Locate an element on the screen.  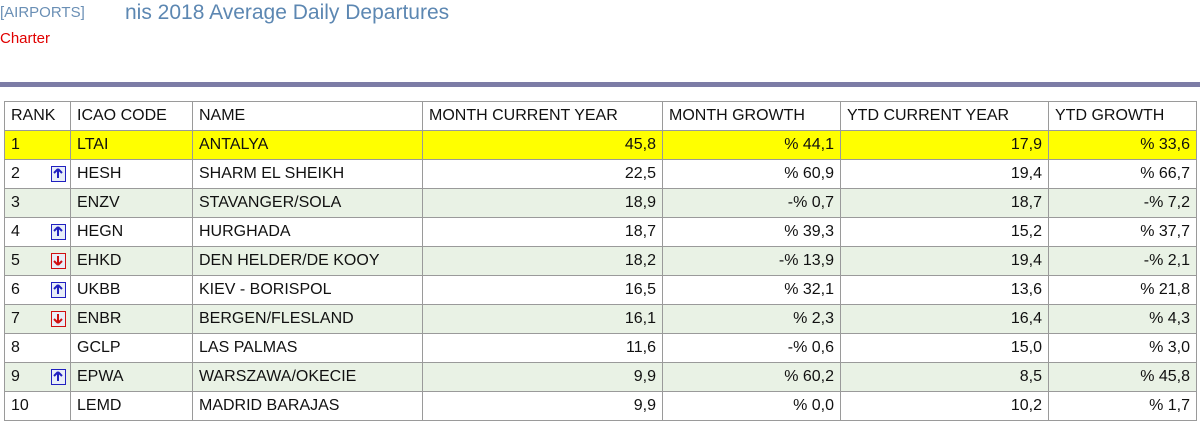
ytd-cell: 13,6 is located at coordinates (944, 290).